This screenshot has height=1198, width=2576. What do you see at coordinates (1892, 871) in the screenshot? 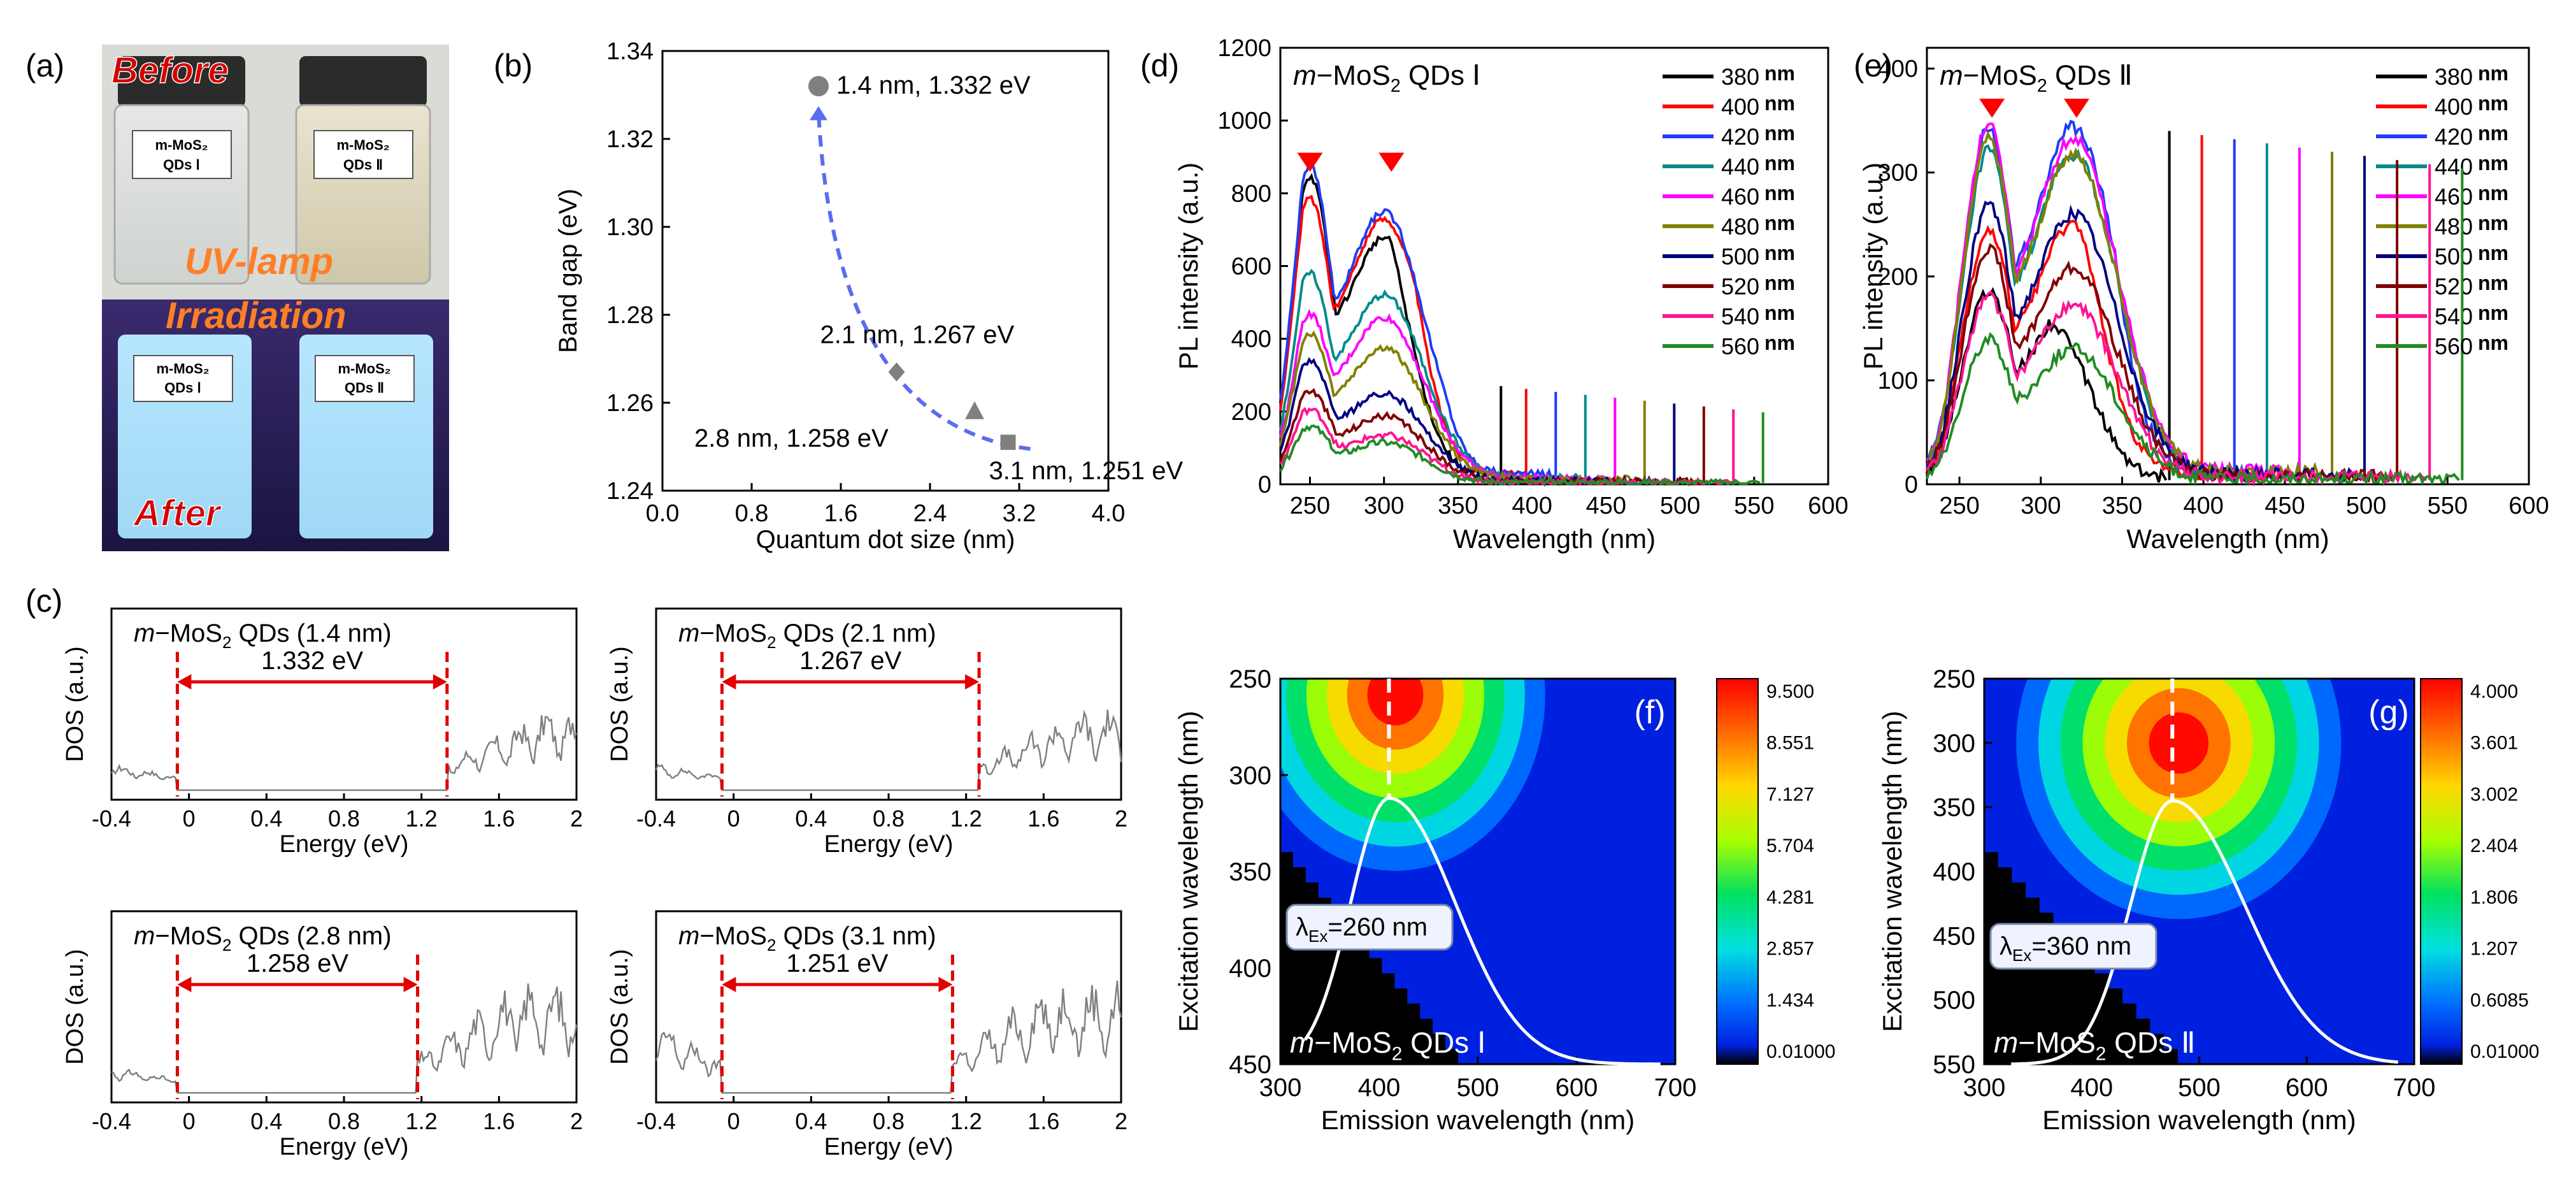
I see `y-axis-label: Excitation wavelength (nm)` at bounding box center [1892, 871].